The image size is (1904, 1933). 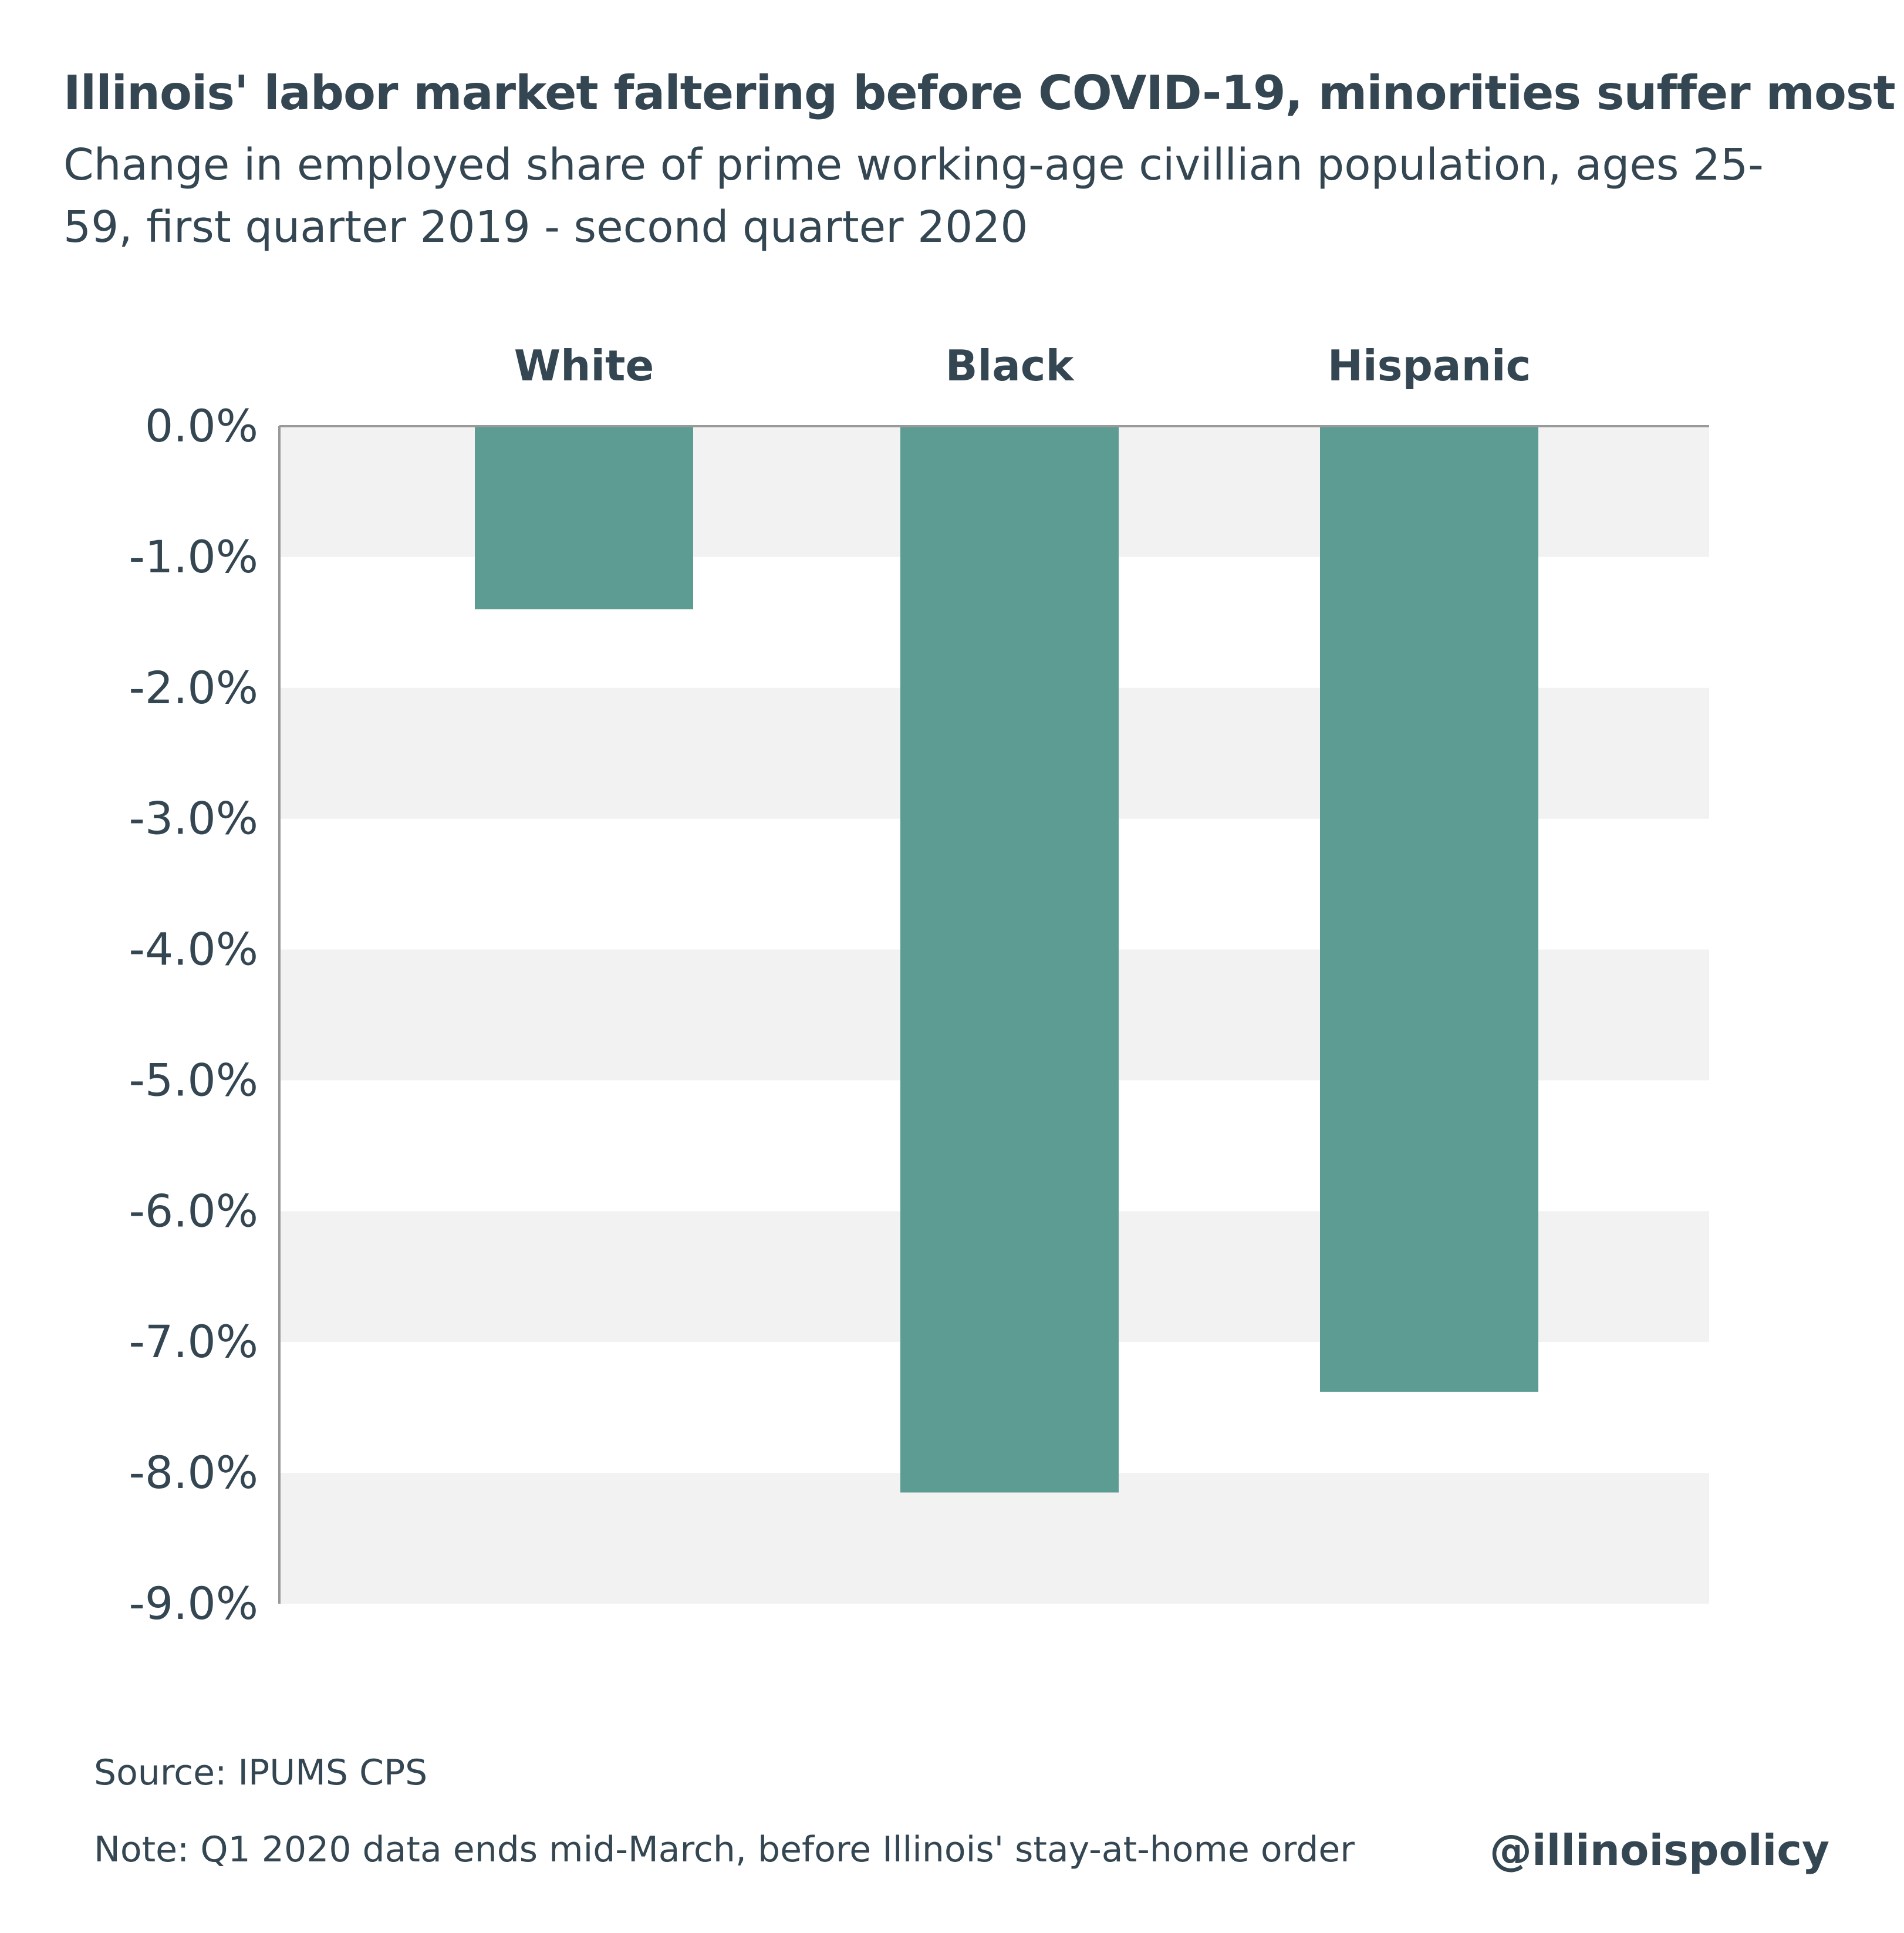 What do you see at coordinates (193, 1080) in the screenshot?
I see `y-tick-label: -5.0%` at bounding box center [193, 1080].